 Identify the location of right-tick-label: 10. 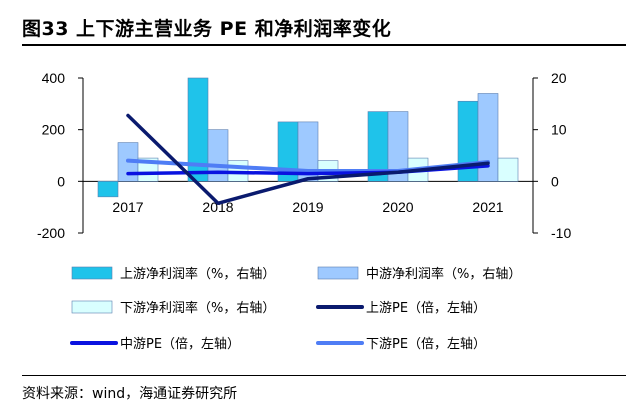
(559, 130).